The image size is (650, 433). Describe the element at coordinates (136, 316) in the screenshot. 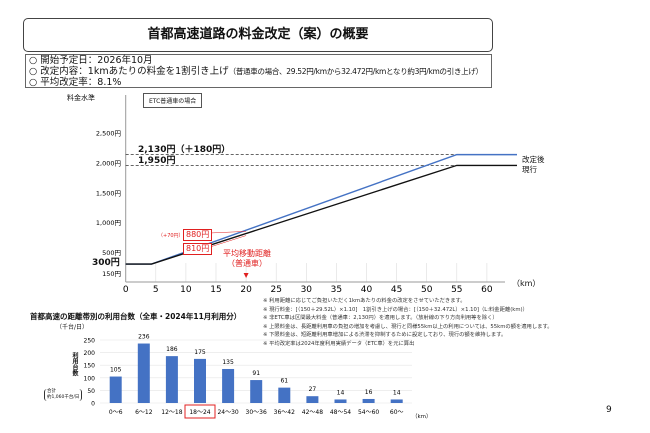

I see `bar-chart-title: 首都高速の距離帯別の利用台数（全車・2024年11月利用分）` at that location.